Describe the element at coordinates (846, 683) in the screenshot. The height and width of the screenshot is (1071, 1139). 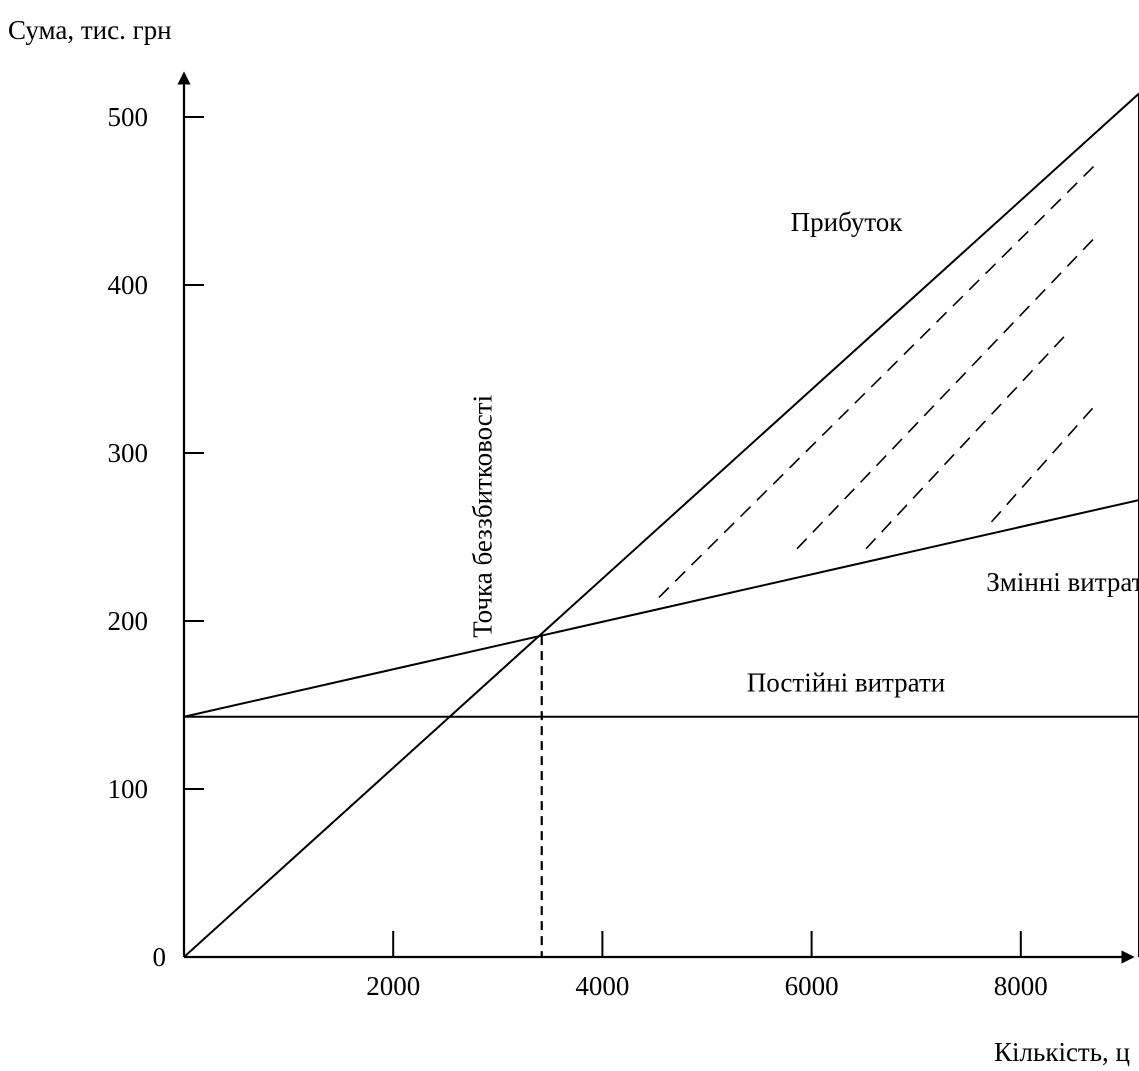
I see `fixed-costs-annotation: Постійні витрати` at that location.